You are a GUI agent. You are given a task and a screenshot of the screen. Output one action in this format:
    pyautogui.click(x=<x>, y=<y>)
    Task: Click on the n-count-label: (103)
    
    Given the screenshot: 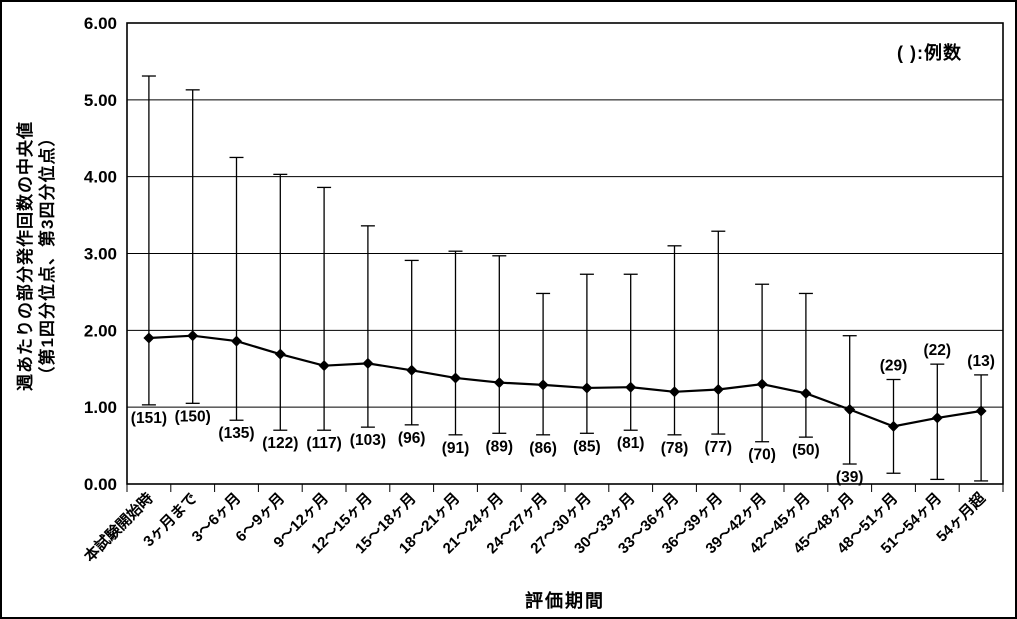 What is the action you would take?
    pyautogui.click(x=368, y=440)
    